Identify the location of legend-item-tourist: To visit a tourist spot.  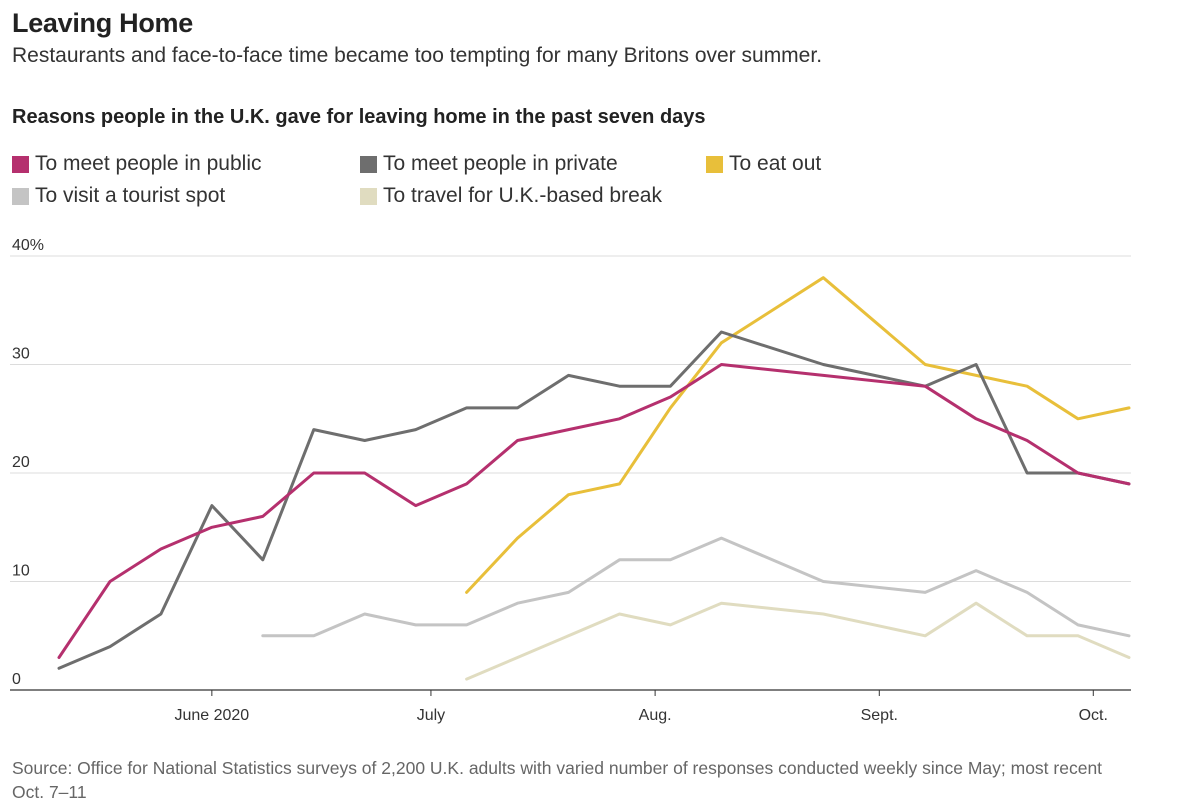
(118, 196).